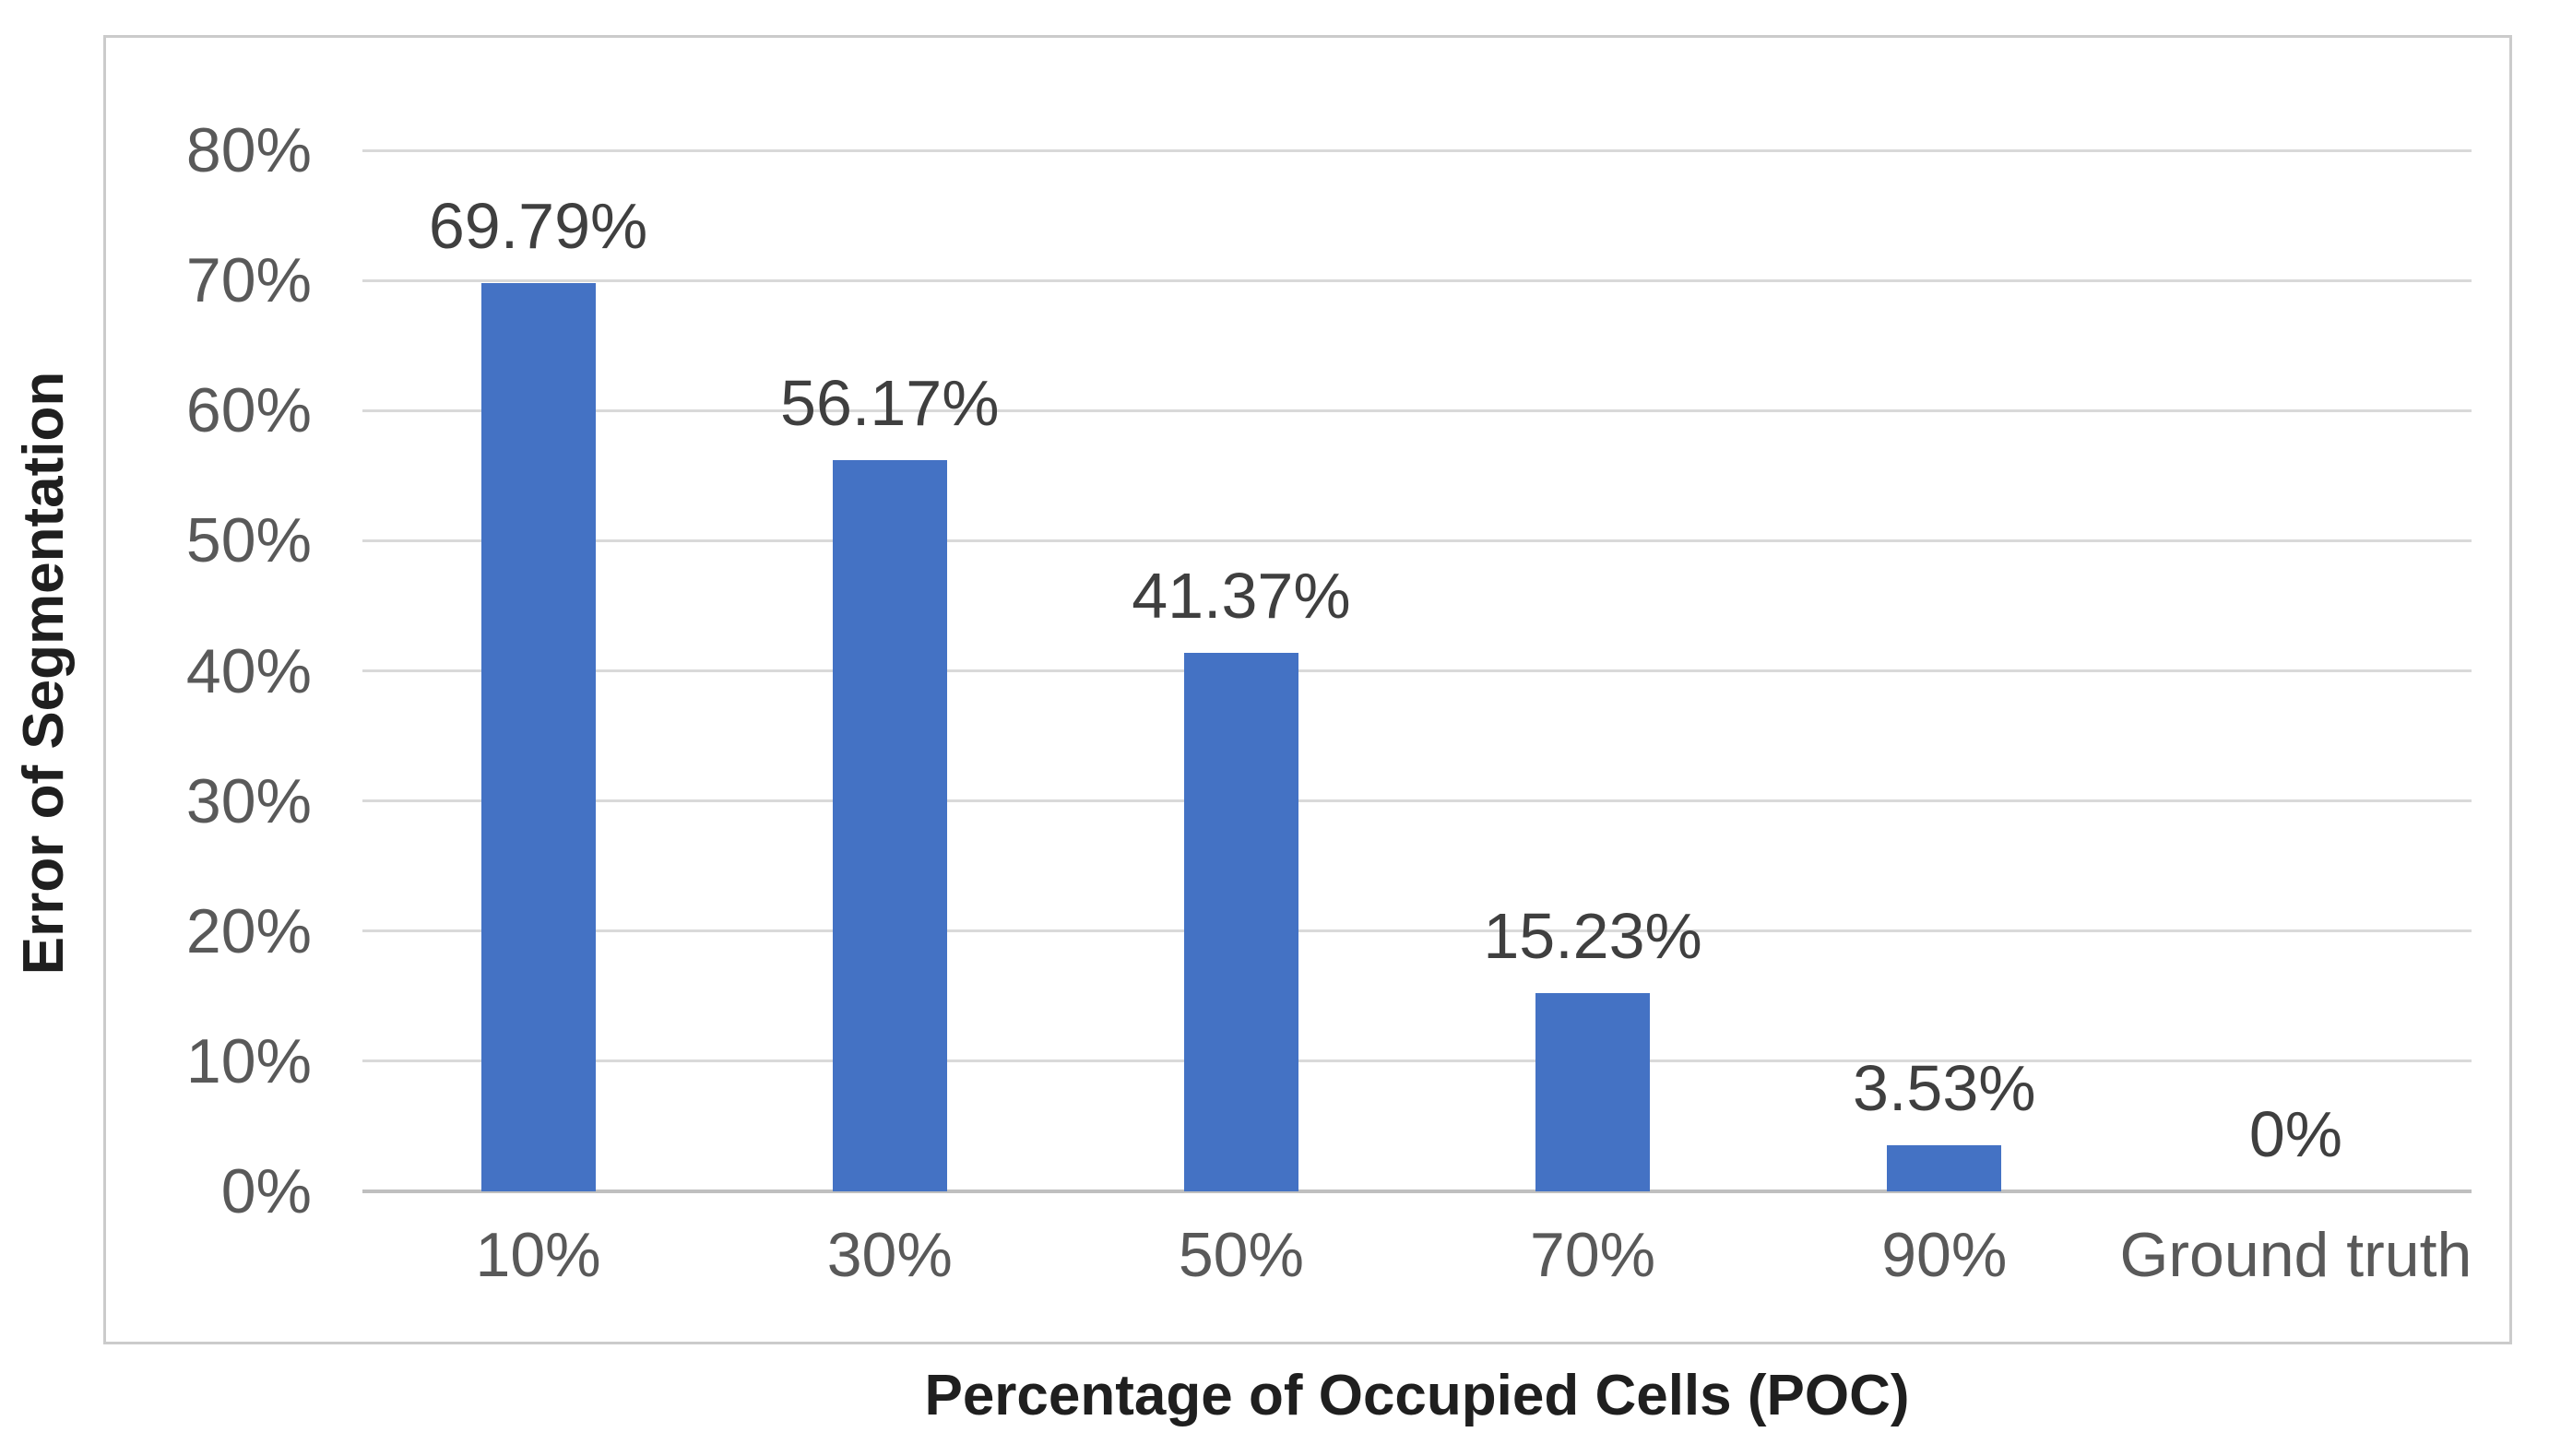  Describe the element at coordinates (248, 150) in the screenshot. I see `y-tick-label: 80%` at that location.